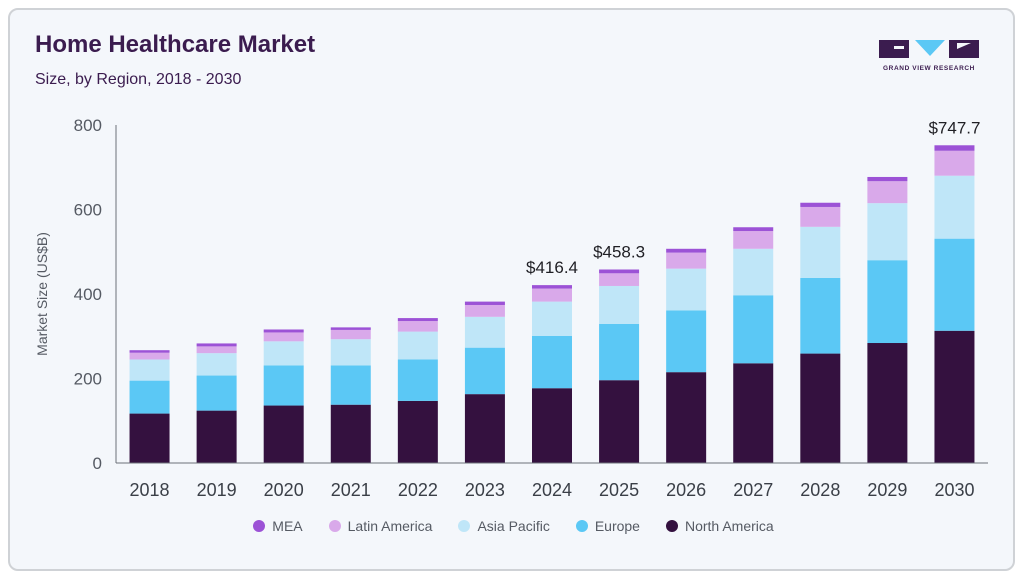 This screenshot has height=578, width=1027. I want to click on legend-item-north-america: North America, so click(719, 526).